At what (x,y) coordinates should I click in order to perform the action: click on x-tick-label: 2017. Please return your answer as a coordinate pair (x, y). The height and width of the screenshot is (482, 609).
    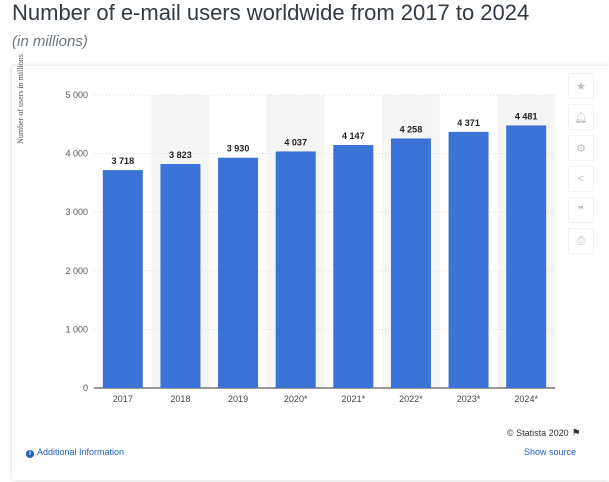
    Looking at the image, I should click on (123, 399).